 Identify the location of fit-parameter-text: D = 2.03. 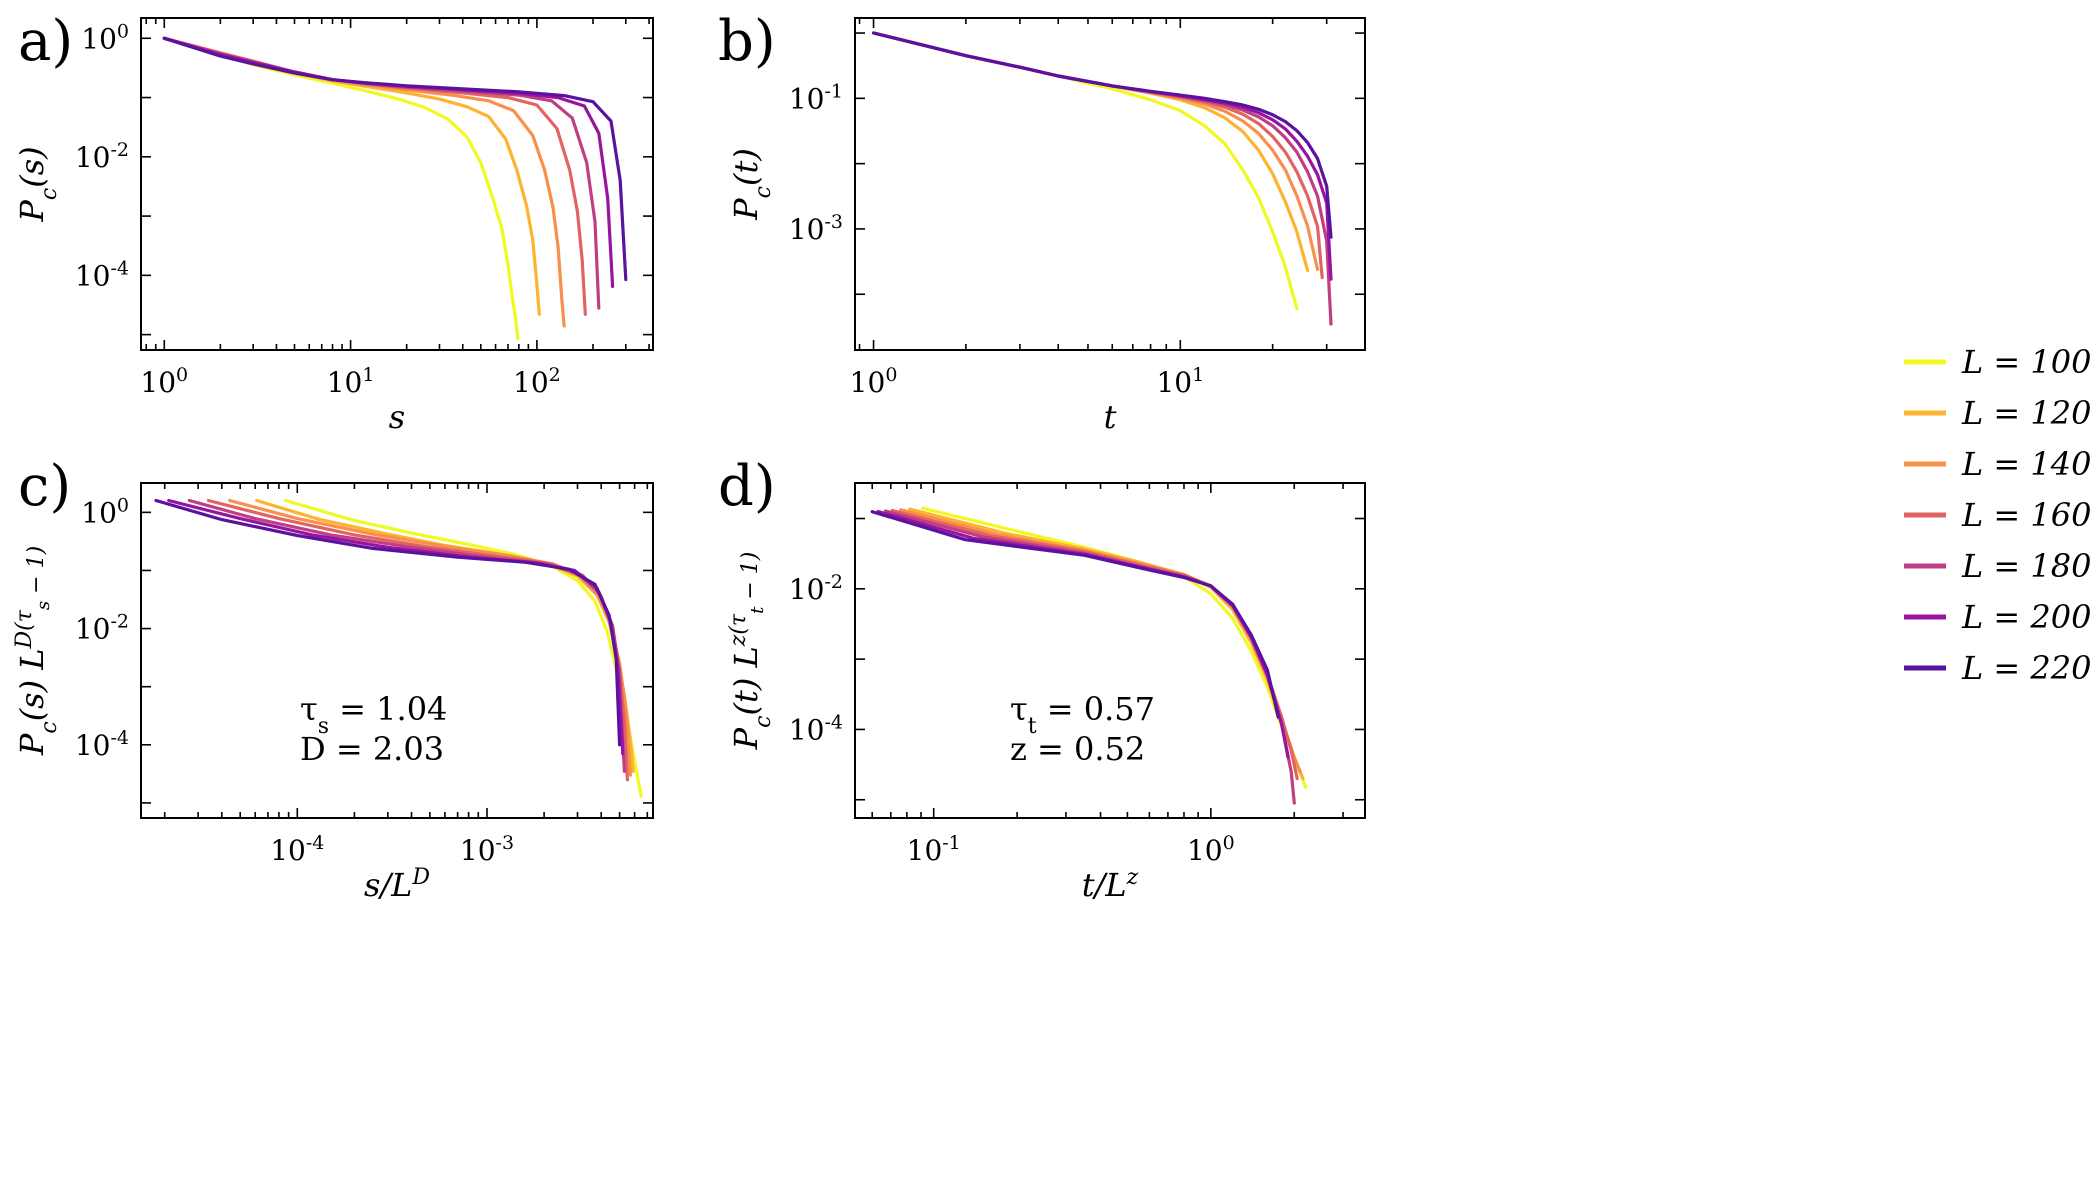
(372, 749).